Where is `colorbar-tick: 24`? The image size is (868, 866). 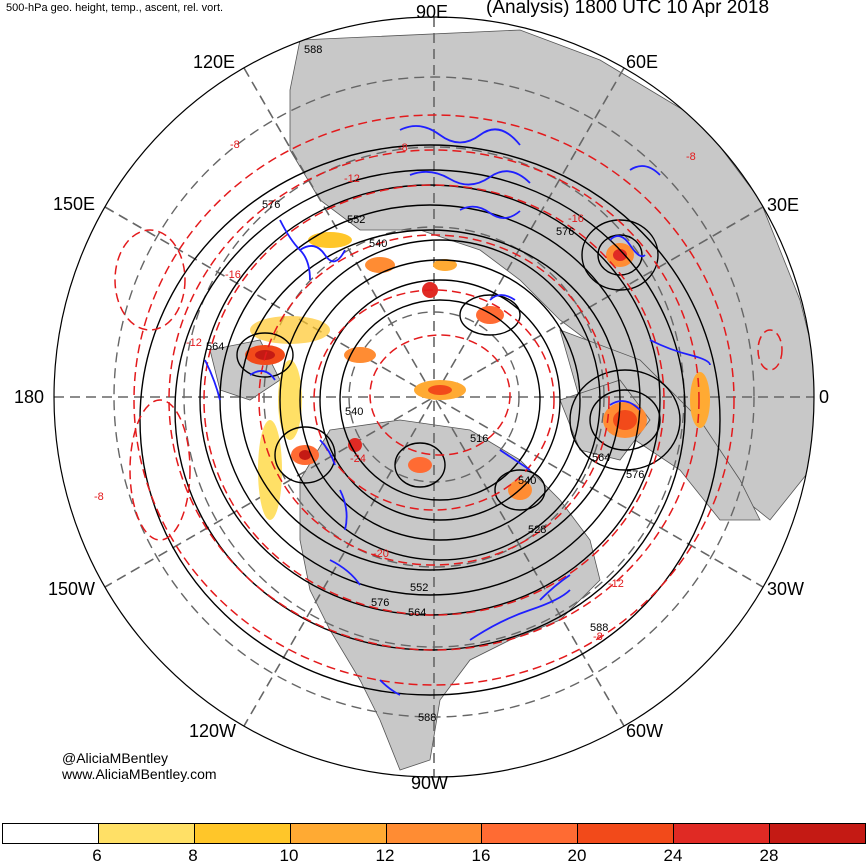
colorbar-tick: 24 is located at coordinates (673, 855).